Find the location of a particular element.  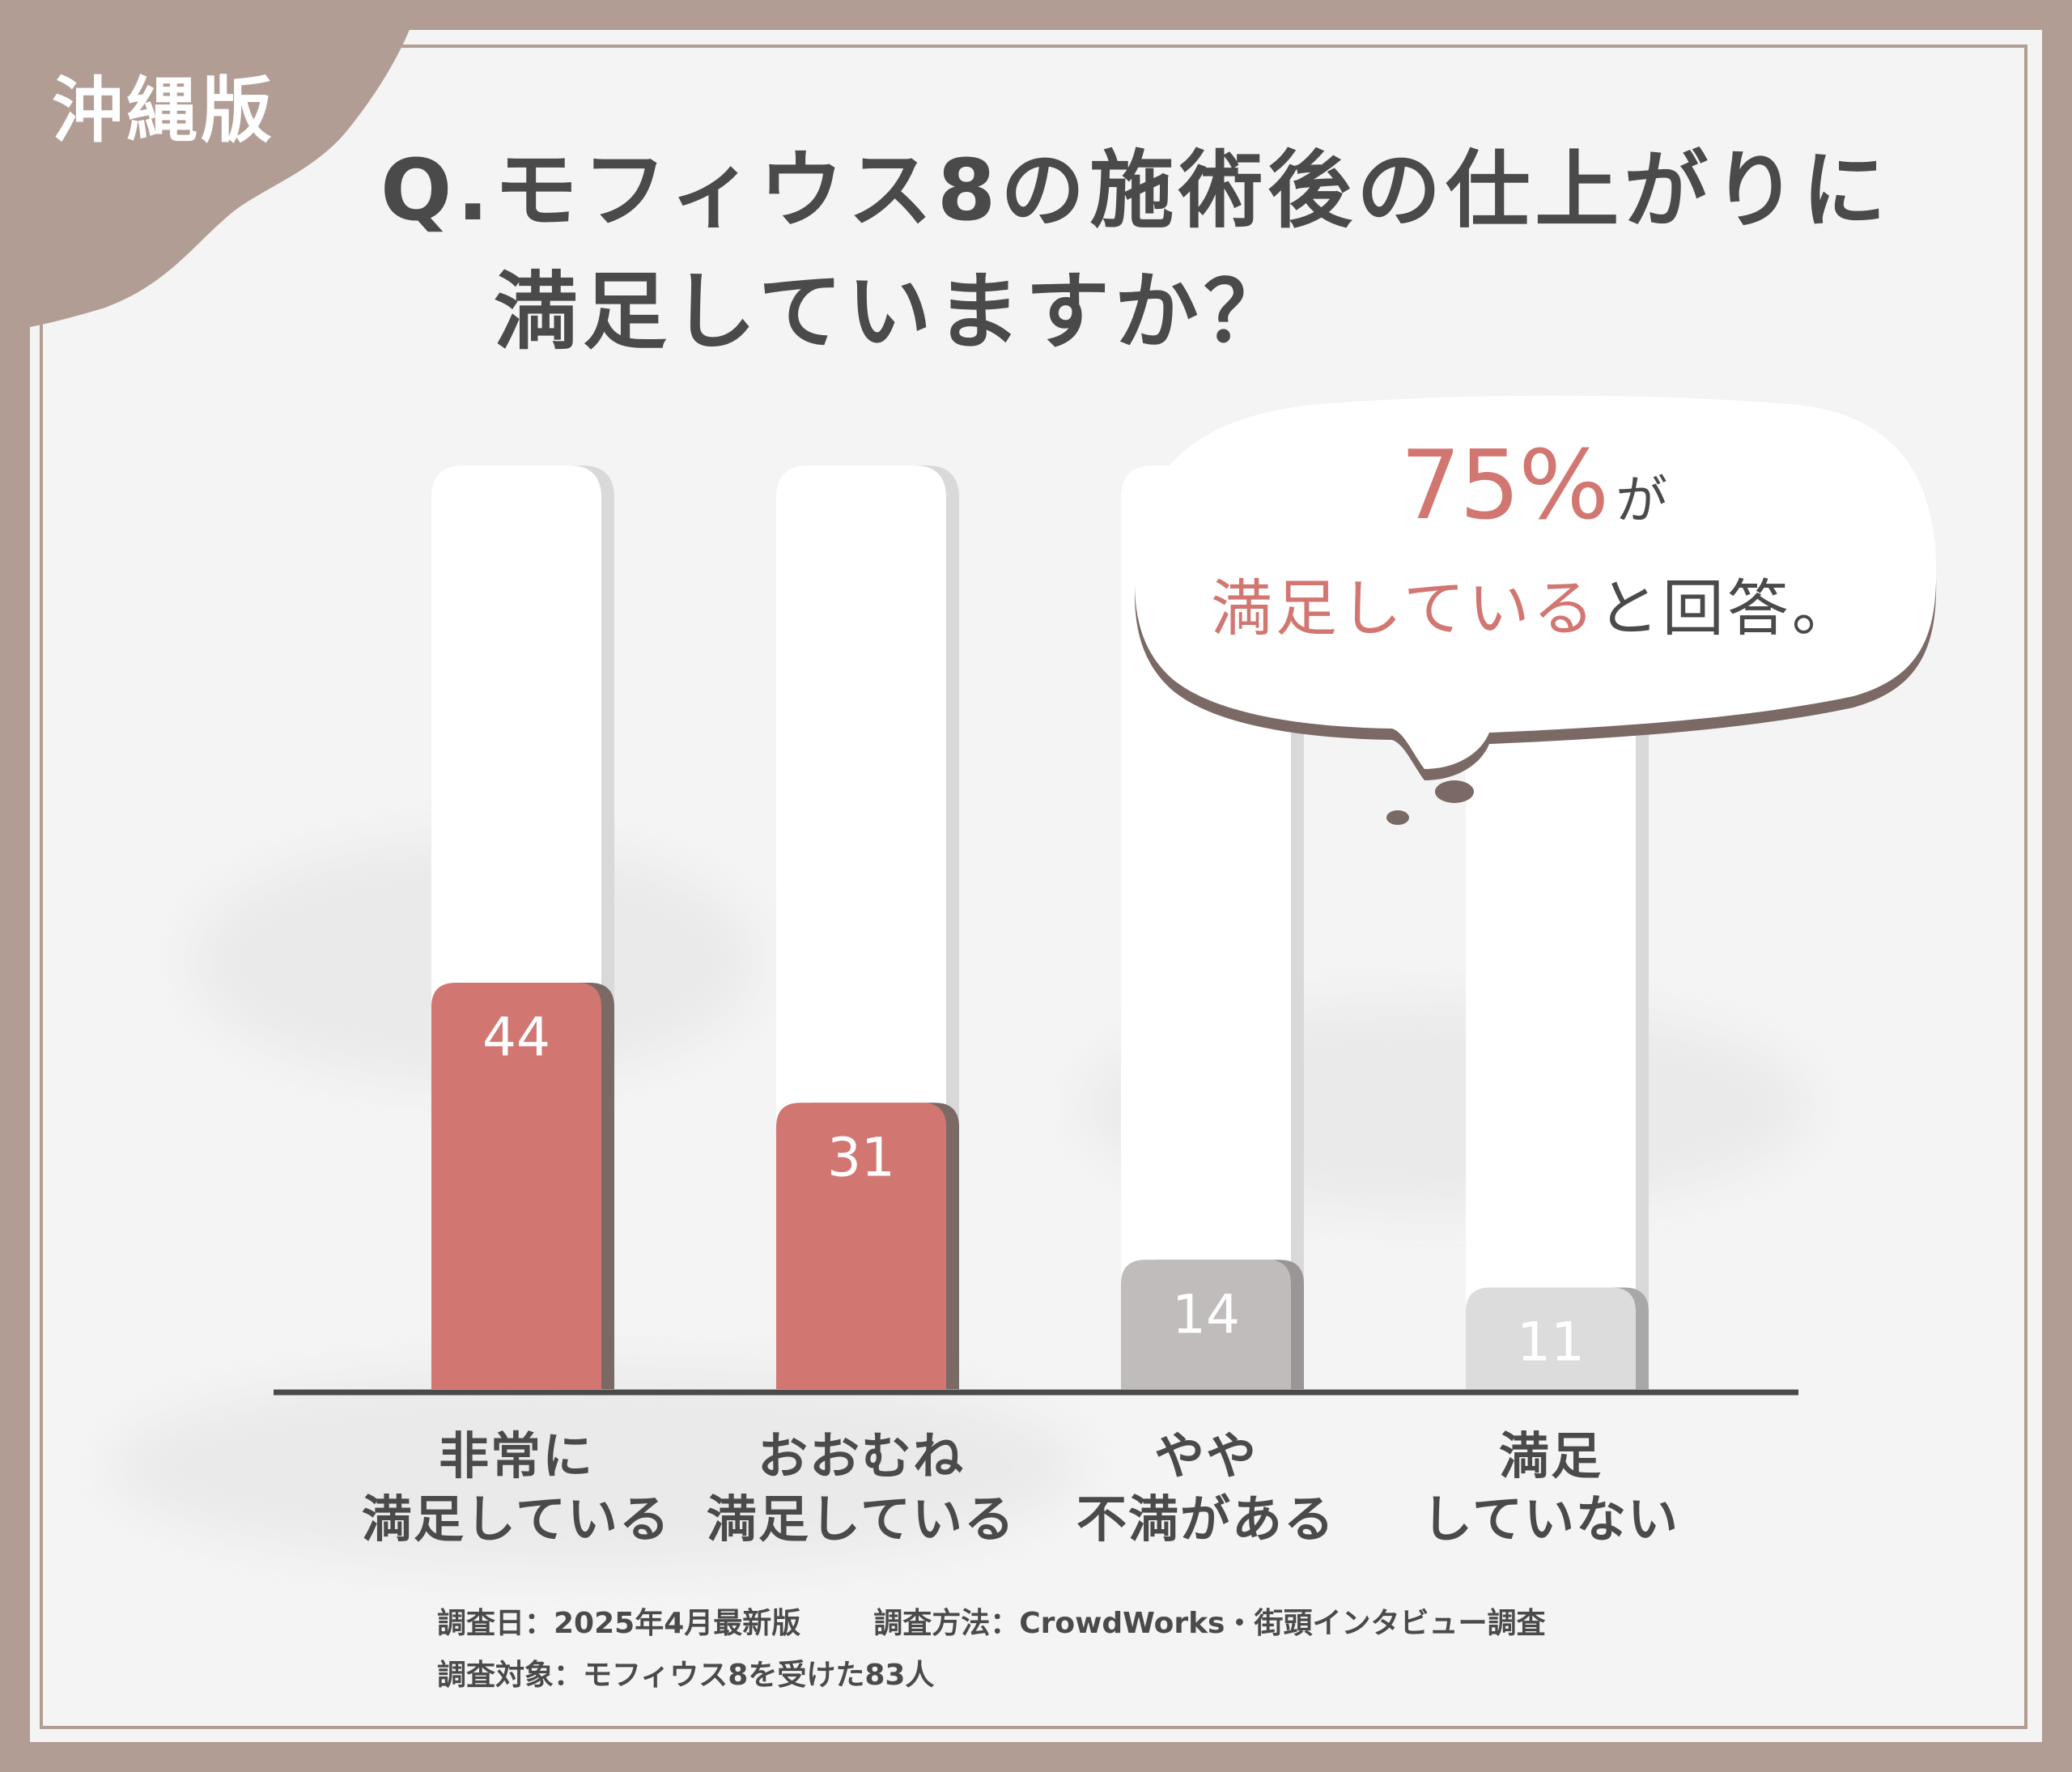

x-tick-label: おおむね 満足している is located at coordinates (861, 1488).